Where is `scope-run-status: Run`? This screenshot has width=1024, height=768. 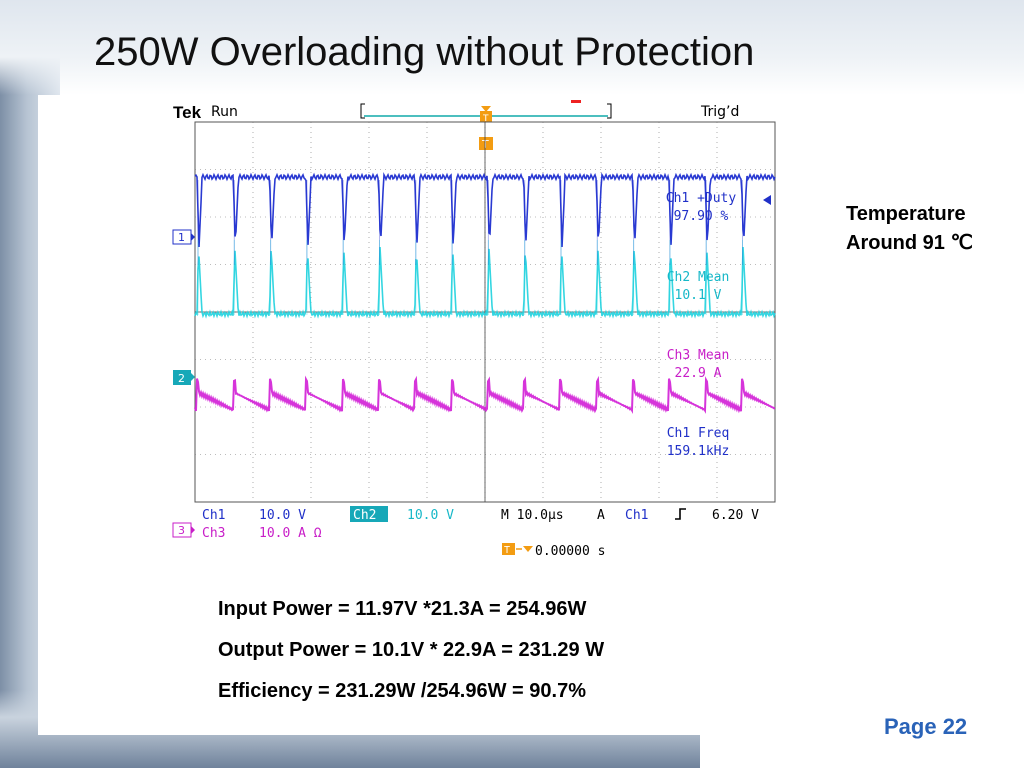 scope-run-status: Run is located at coordinates (224, 112).